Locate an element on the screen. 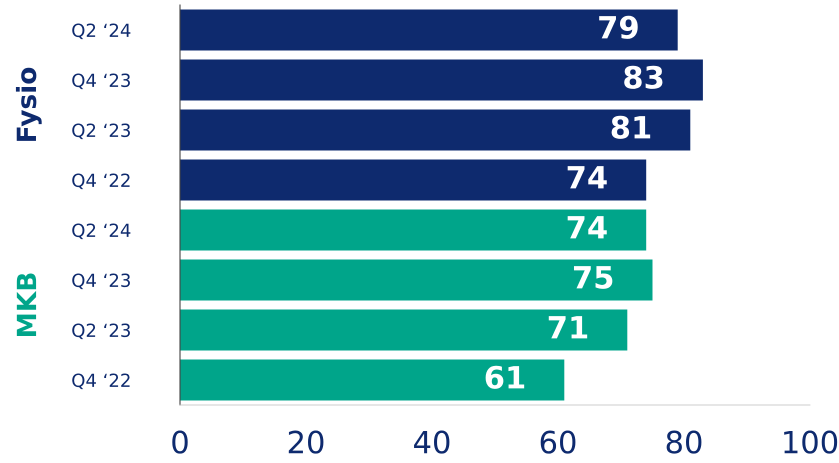 Image resolution: width=839 pixels, height=463 pixels. data-label: 75 is located at coordinates (593, 277).